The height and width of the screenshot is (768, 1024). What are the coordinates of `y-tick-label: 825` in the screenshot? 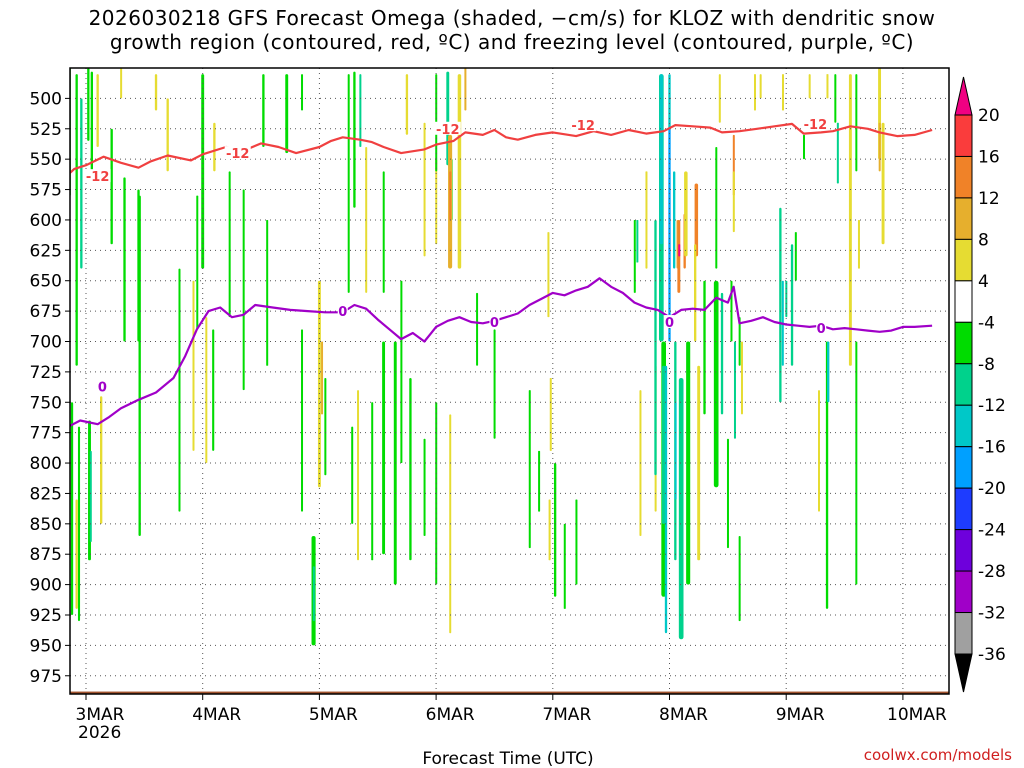 It's located at (46, 494).